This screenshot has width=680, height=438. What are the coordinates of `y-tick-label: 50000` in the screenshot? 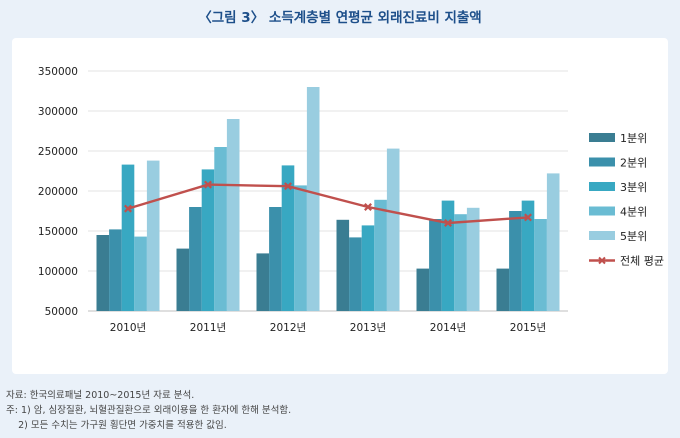 It's located at (61, 312).